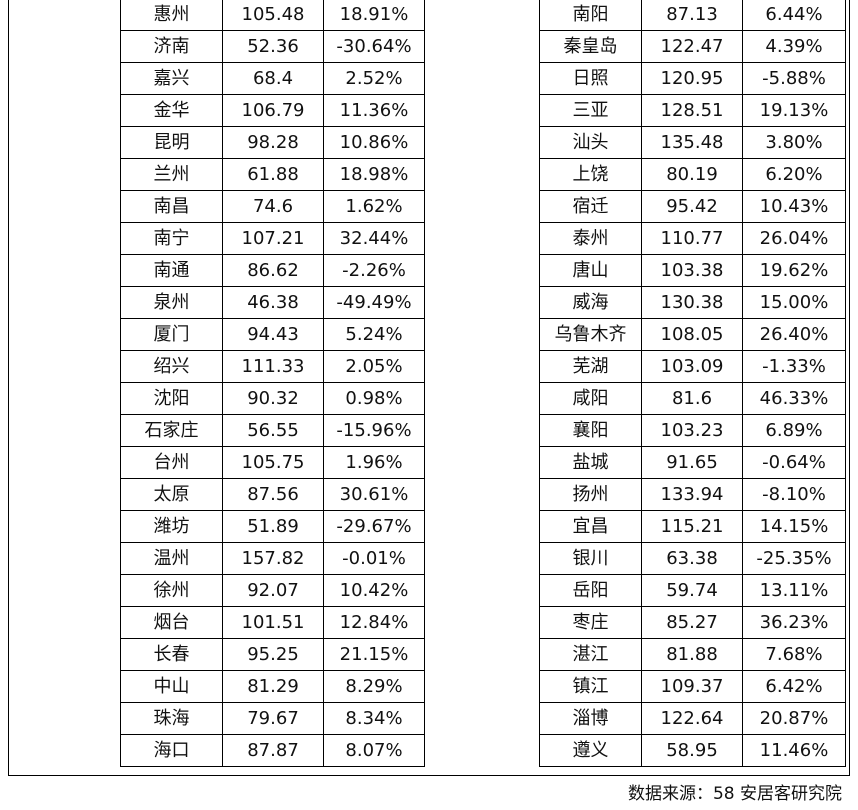  Describe the element at coordinates (590, 302) in the screenshot. I see `city-cell: 威海` at that location.